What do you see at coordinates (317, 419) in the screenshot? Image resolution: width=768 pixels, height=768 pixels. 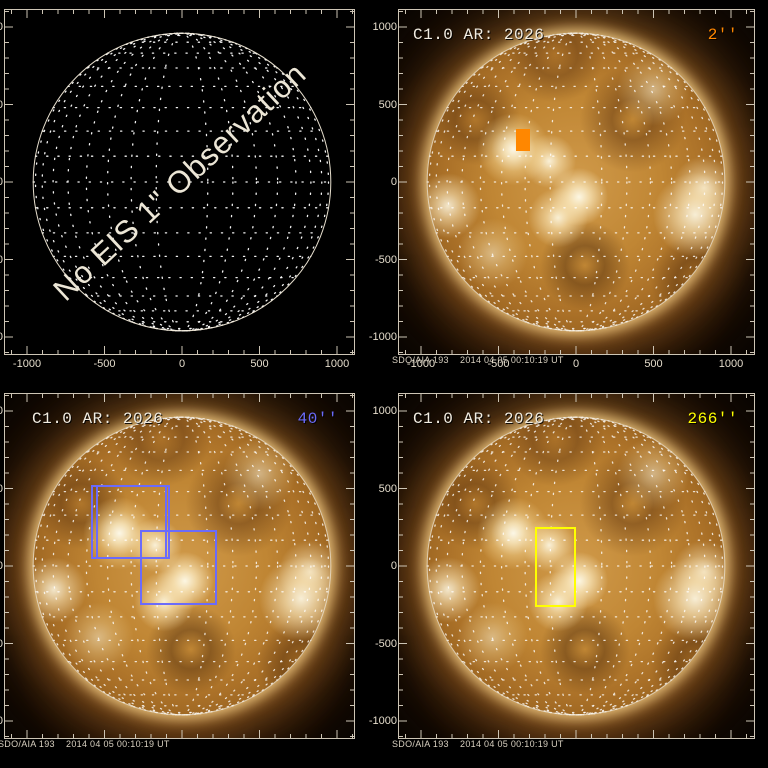 I see `slit-scale-label: 40''` at bounding box center [317, 419].